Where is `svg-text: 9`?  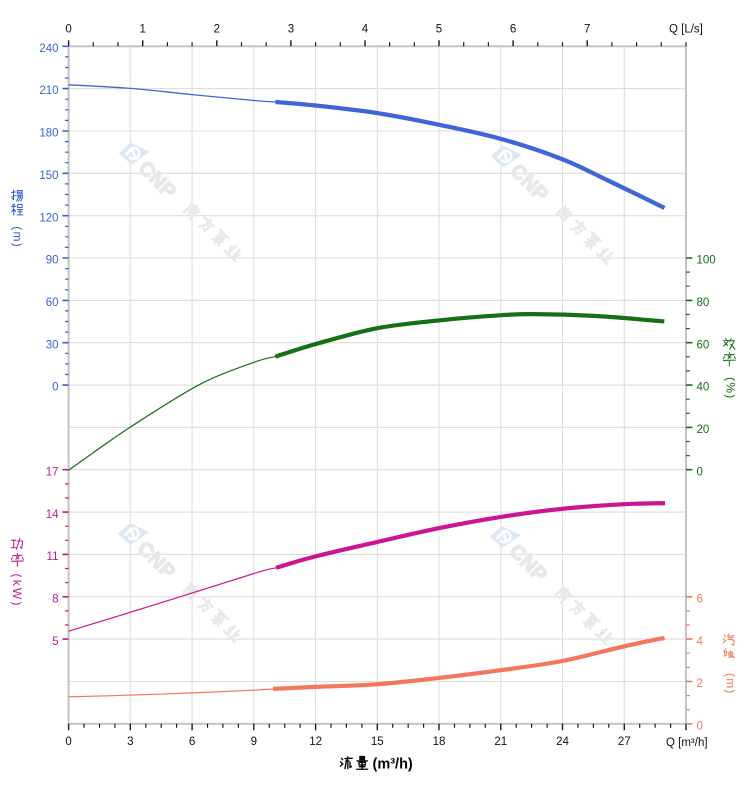
svg-text: 9 is located at coordinates (254, 742).